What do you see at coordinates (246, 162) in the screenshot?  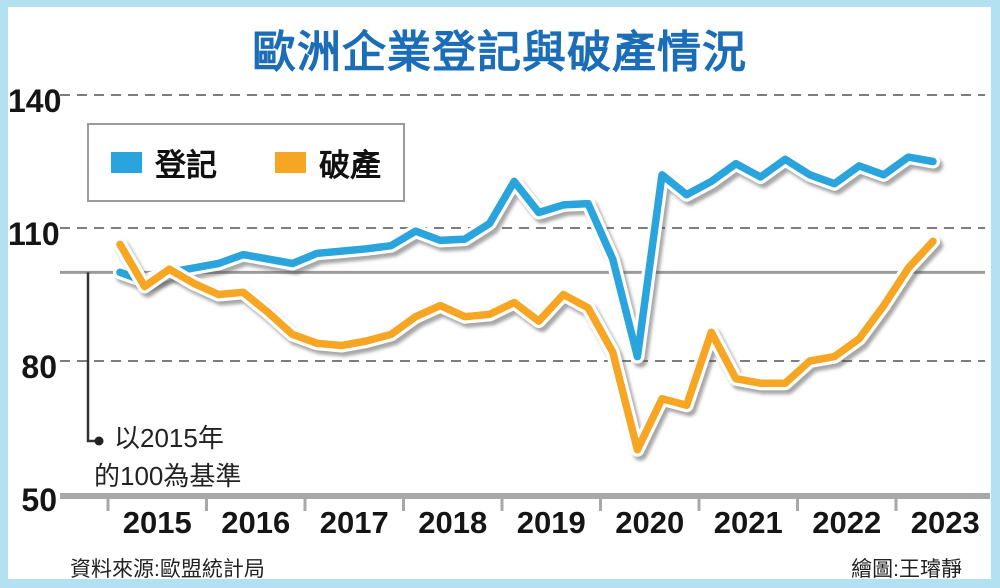 I see `legend: 登記 破產` at bounding box center [246, 162].